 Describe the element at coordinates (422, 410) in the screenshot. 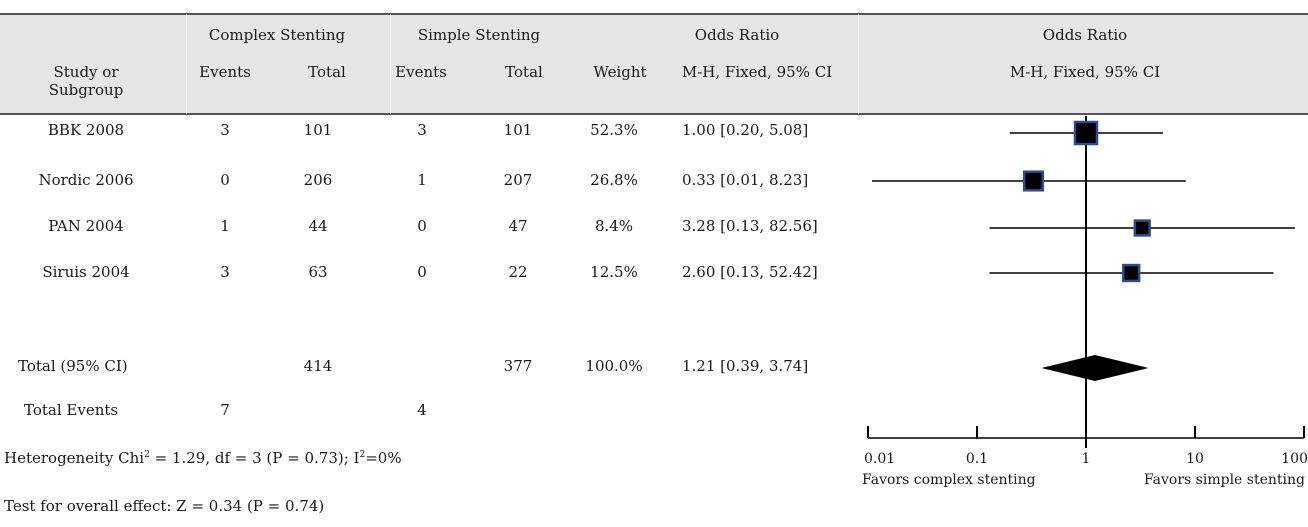

I see `events2-cell: 4` at that location.